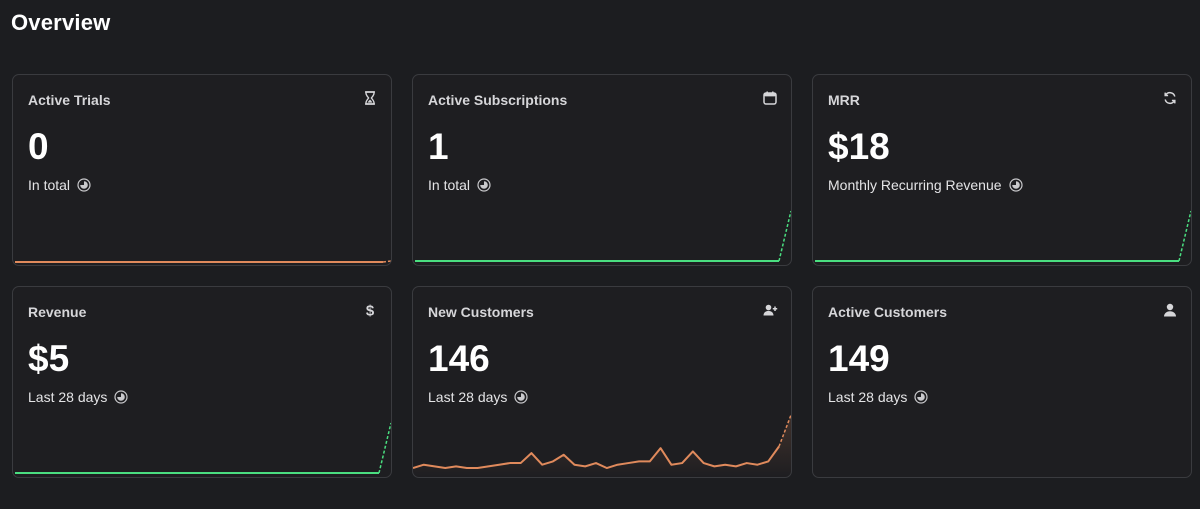  What do you see at coordinates (459, 358) in the screenshot?
I see `card-value: 146` at bounding box center [459, 358].